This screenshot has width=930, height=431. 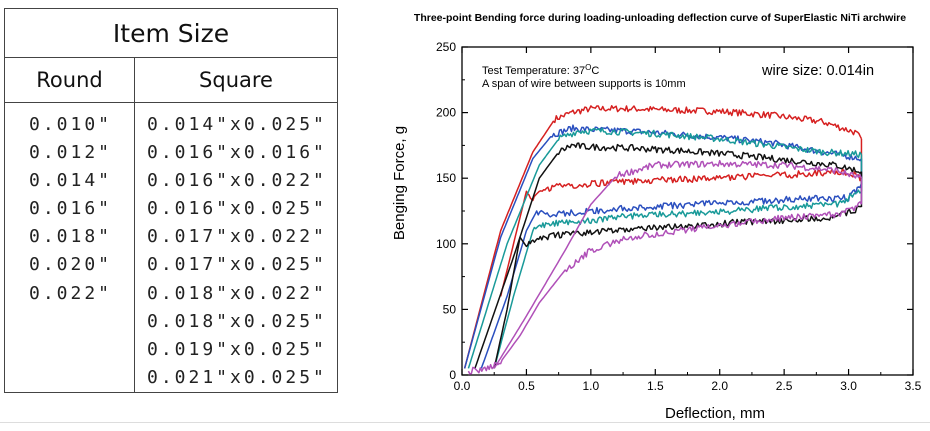 What do you see at coordinates (655, 386) in the screenshot?
I see `x-tick-label: 1.5` at bounding box center [655, 386].